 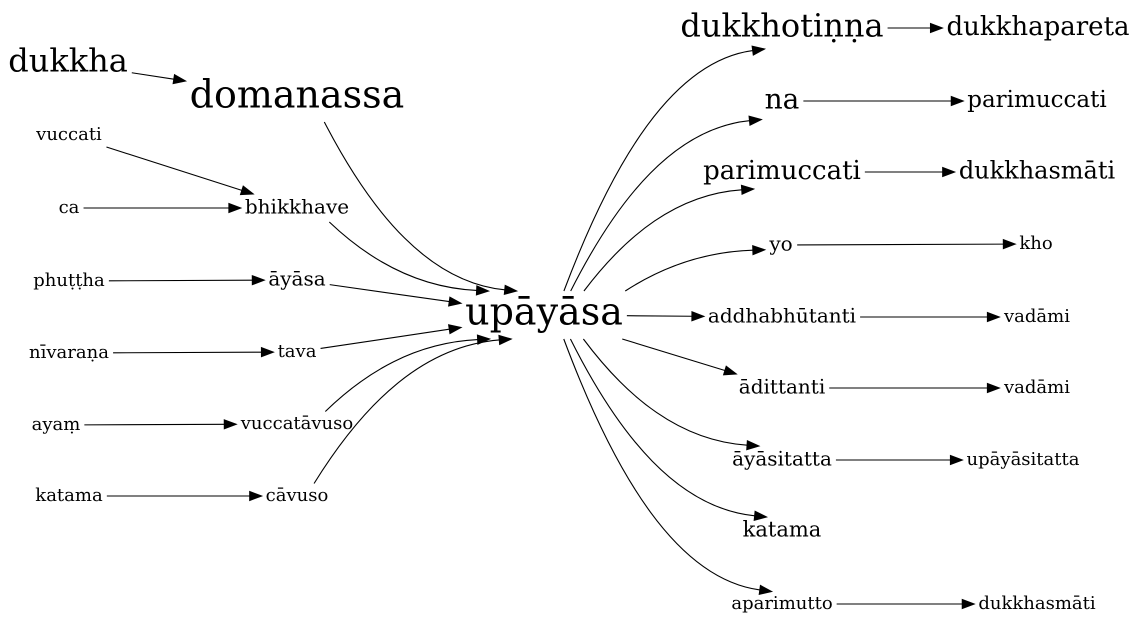 What do you see at coordinates (69, 495) in the screenshot?
I see `node-katama-left: katama` at bounding box center [69, 495].